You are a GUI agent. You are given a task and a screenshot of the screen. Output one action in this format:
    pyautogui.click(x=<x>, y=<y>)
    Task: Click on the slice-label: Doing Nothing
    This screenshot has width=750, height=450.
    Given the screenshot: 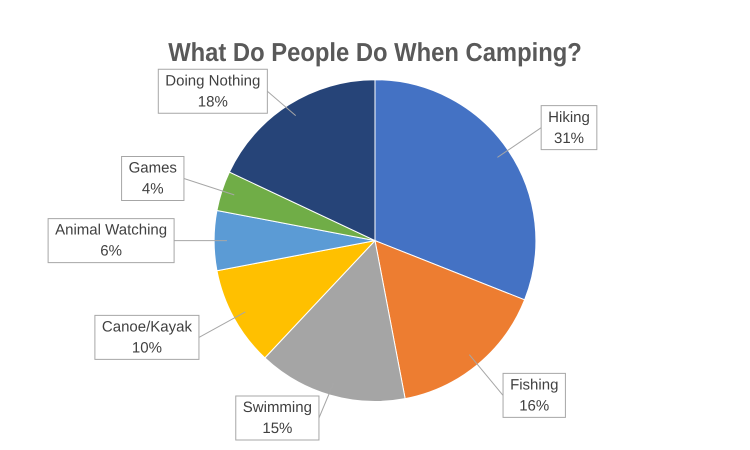 What is the action you would take?
    pyautogui.click(x=212, y=81)
    